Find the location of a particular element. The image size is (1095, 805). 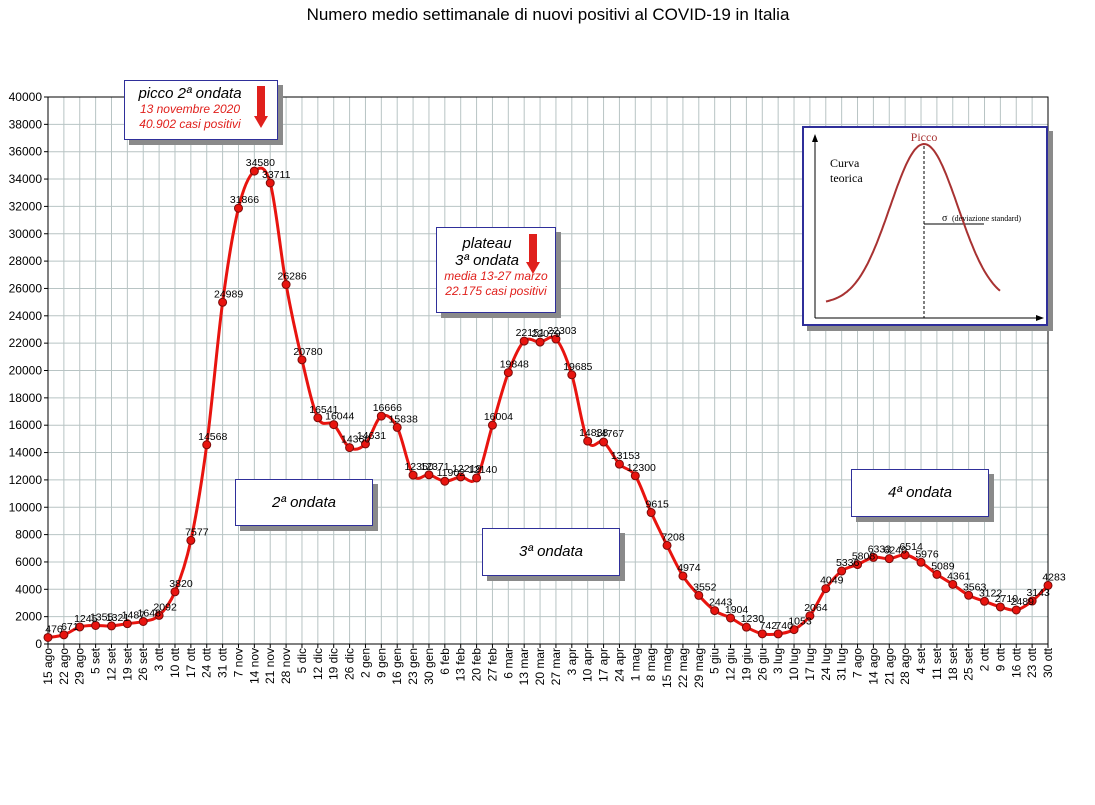

x-tick-label: 30 ott is located at coordinates (1048, 662).